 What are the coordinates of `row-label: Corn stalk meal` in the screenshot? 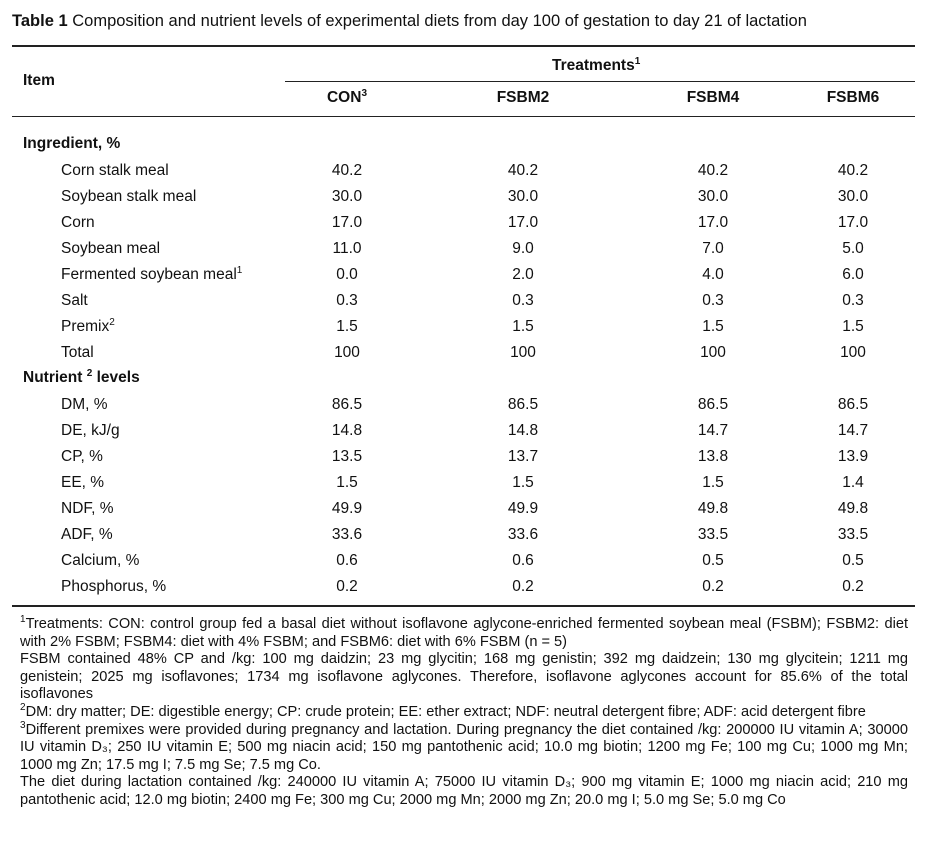 It's located at (115, 170).